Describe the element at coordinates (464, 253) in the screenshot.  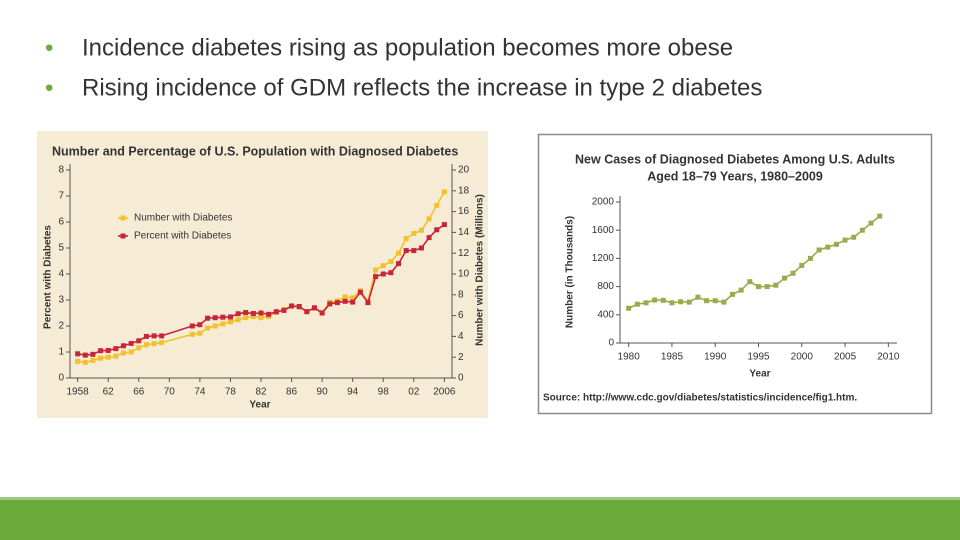
I see `y2-tick-label: 12` at that location.